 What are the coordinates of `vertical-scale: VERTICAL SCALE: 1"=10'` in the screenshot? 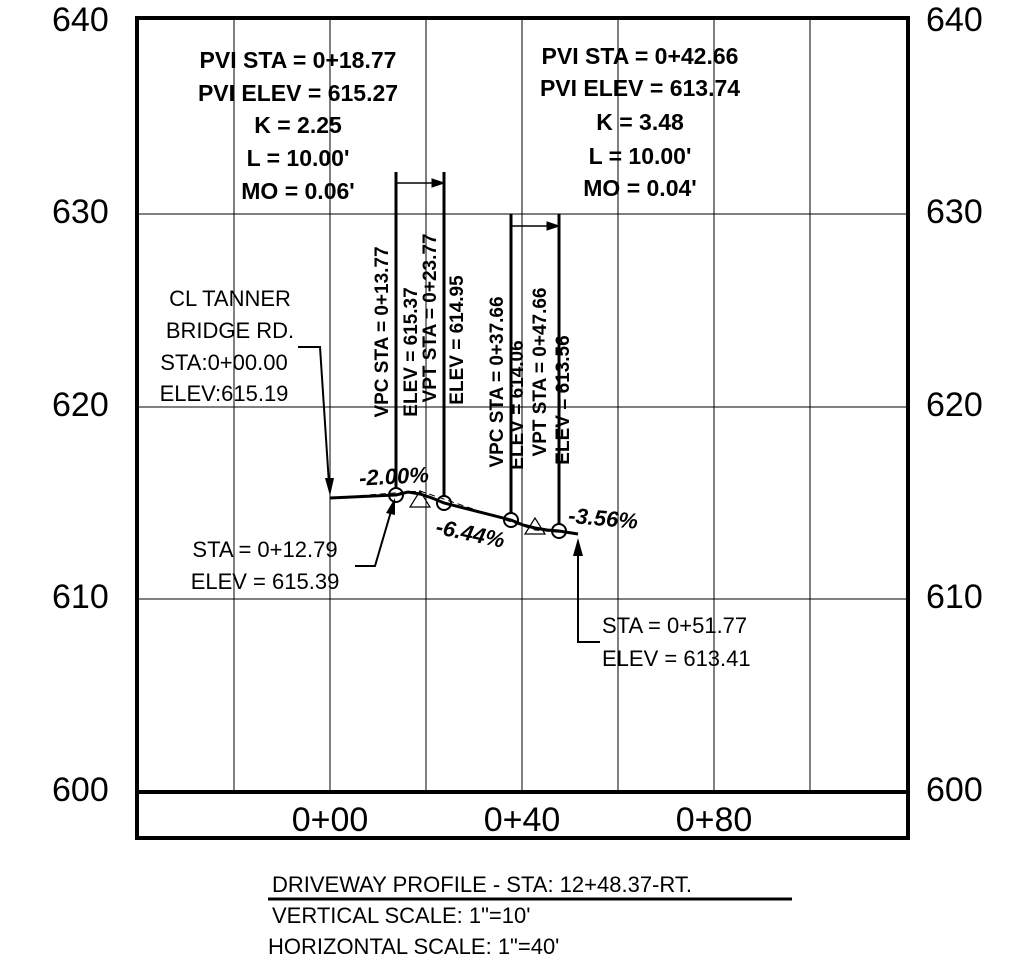 It's located at (401, 915).